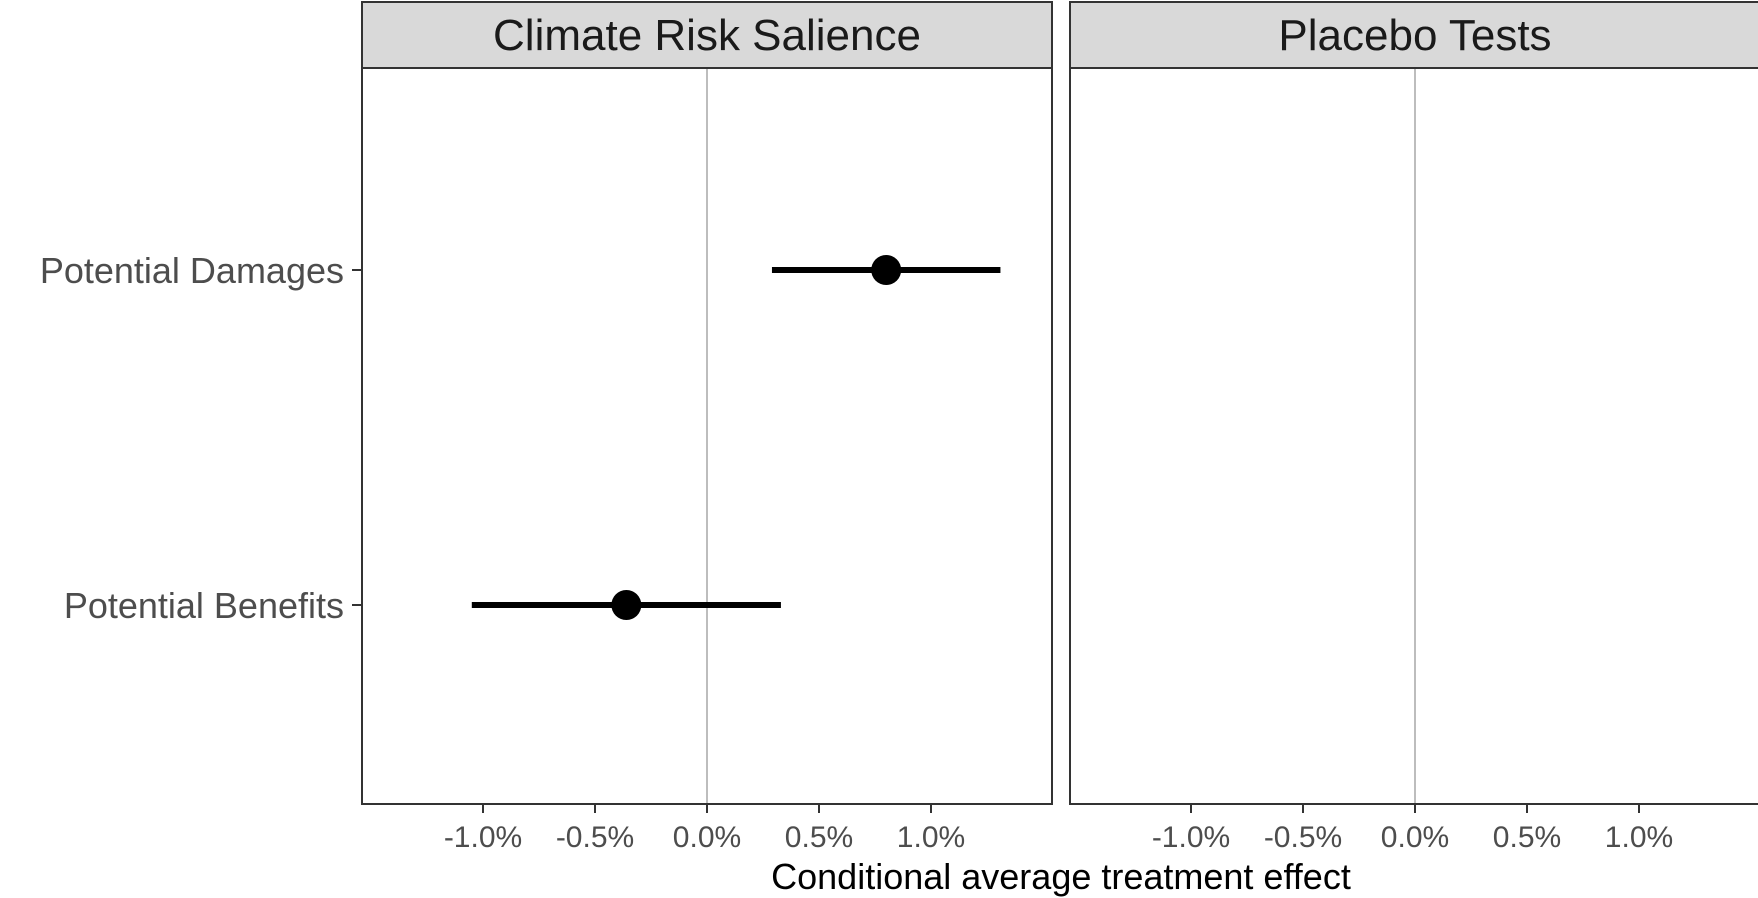 This screenshot has width=1758, height=898. Describe the element at coordinates (201, 438) in the screenshot. I see `y-axis: Potential Damages Potential Benefits` at that location.